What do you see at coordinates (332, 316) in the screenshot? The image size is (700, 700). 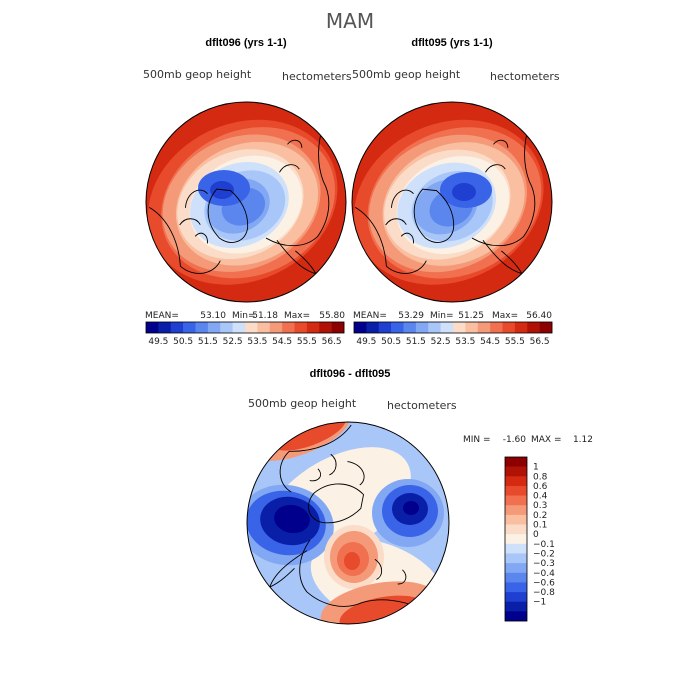 I see `max-value: 55.80` at bounding box center [332, 316].